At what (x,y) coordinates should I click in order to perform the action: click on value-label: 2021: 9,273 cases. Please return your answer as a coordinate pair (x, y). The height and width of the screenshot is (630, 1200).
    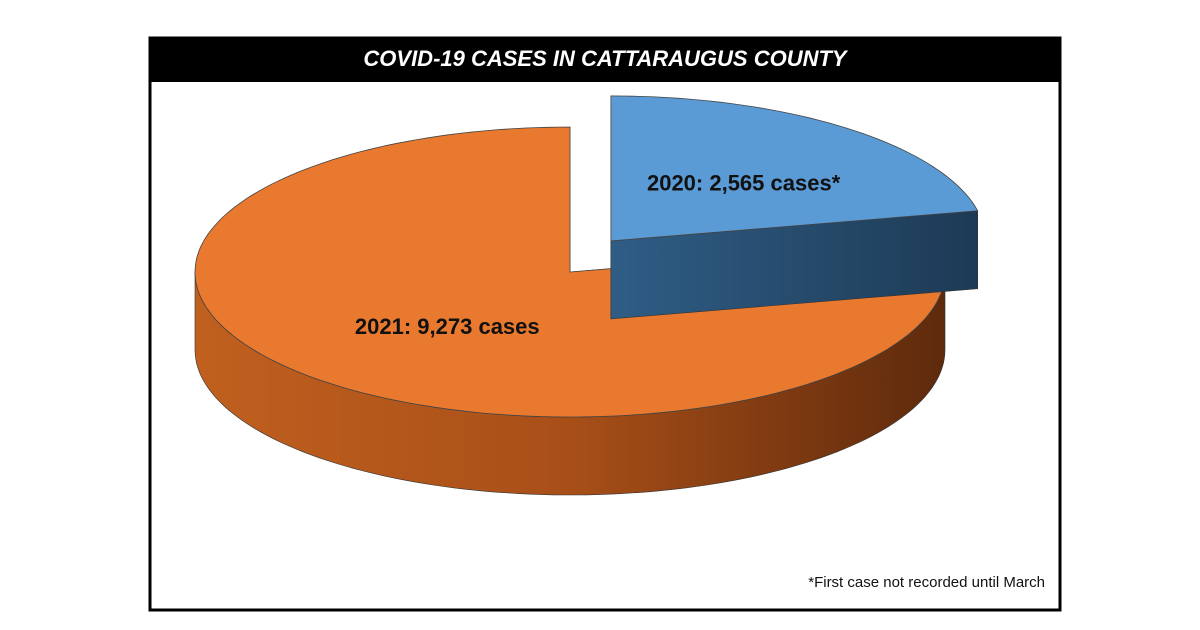
    Looking at the image, I should click on (447, 326).